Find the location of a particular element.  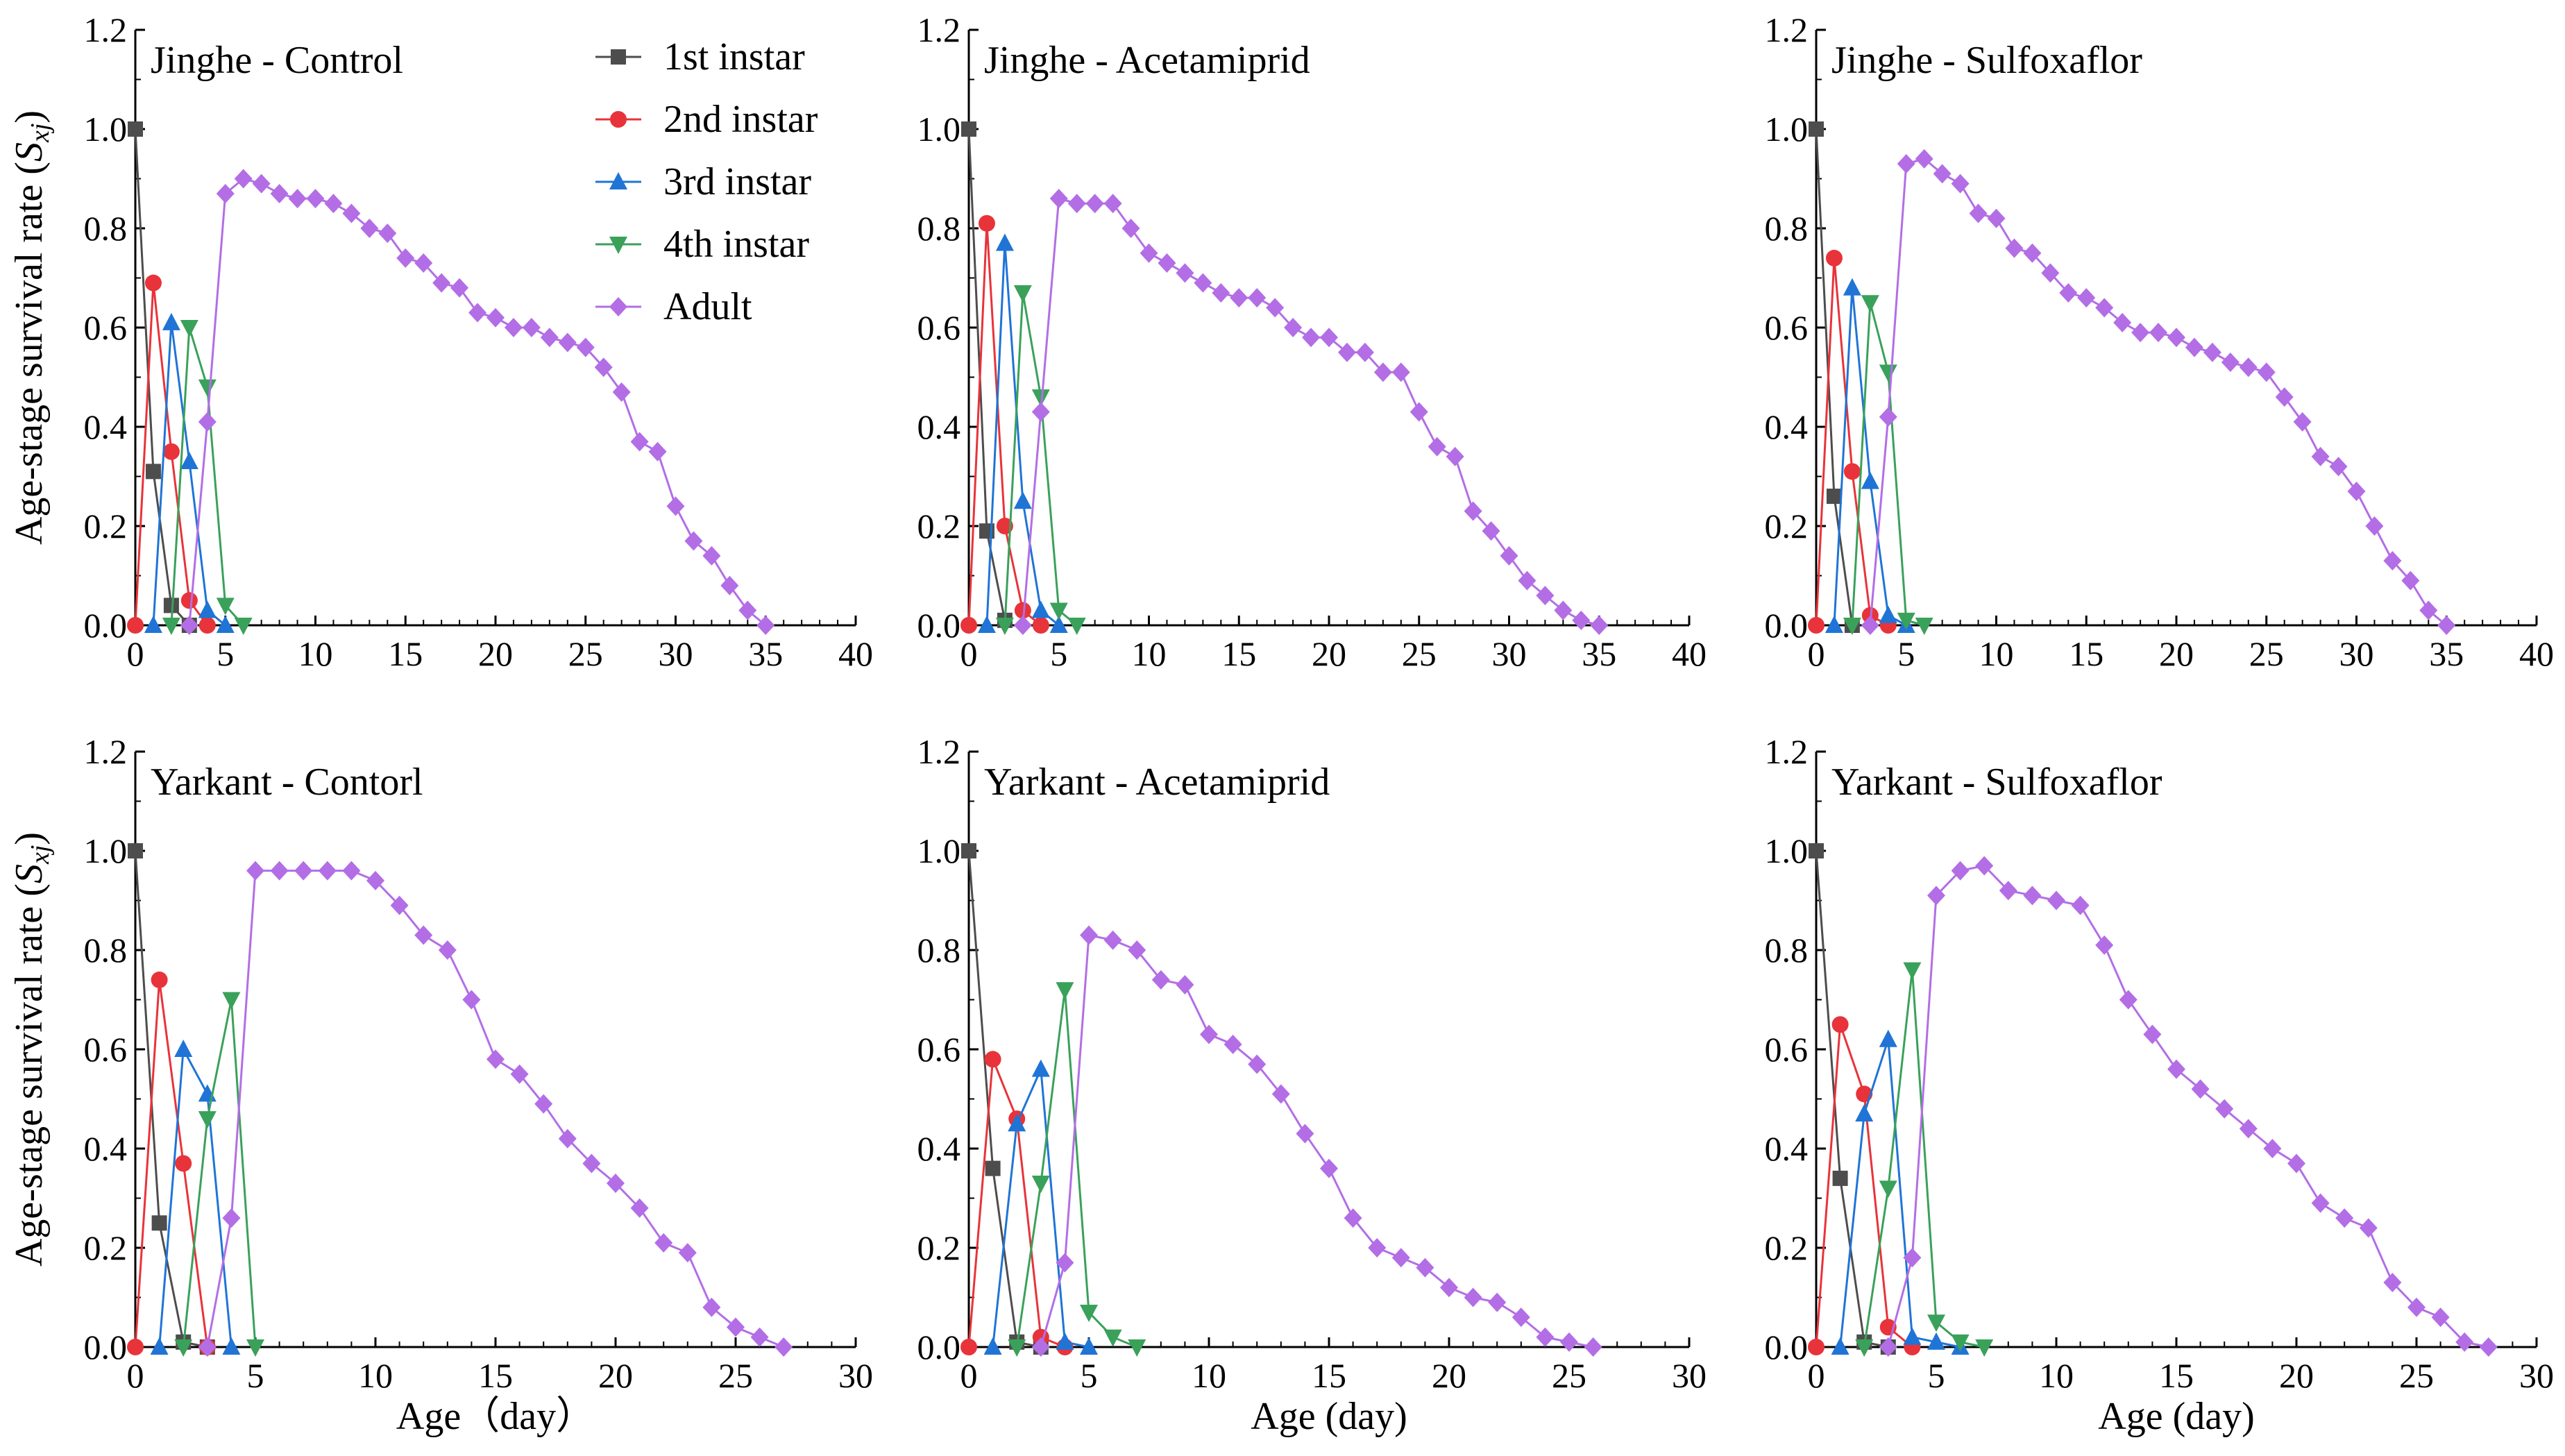

y-tick-label: 0.0 is located at coordinates (106, 625).